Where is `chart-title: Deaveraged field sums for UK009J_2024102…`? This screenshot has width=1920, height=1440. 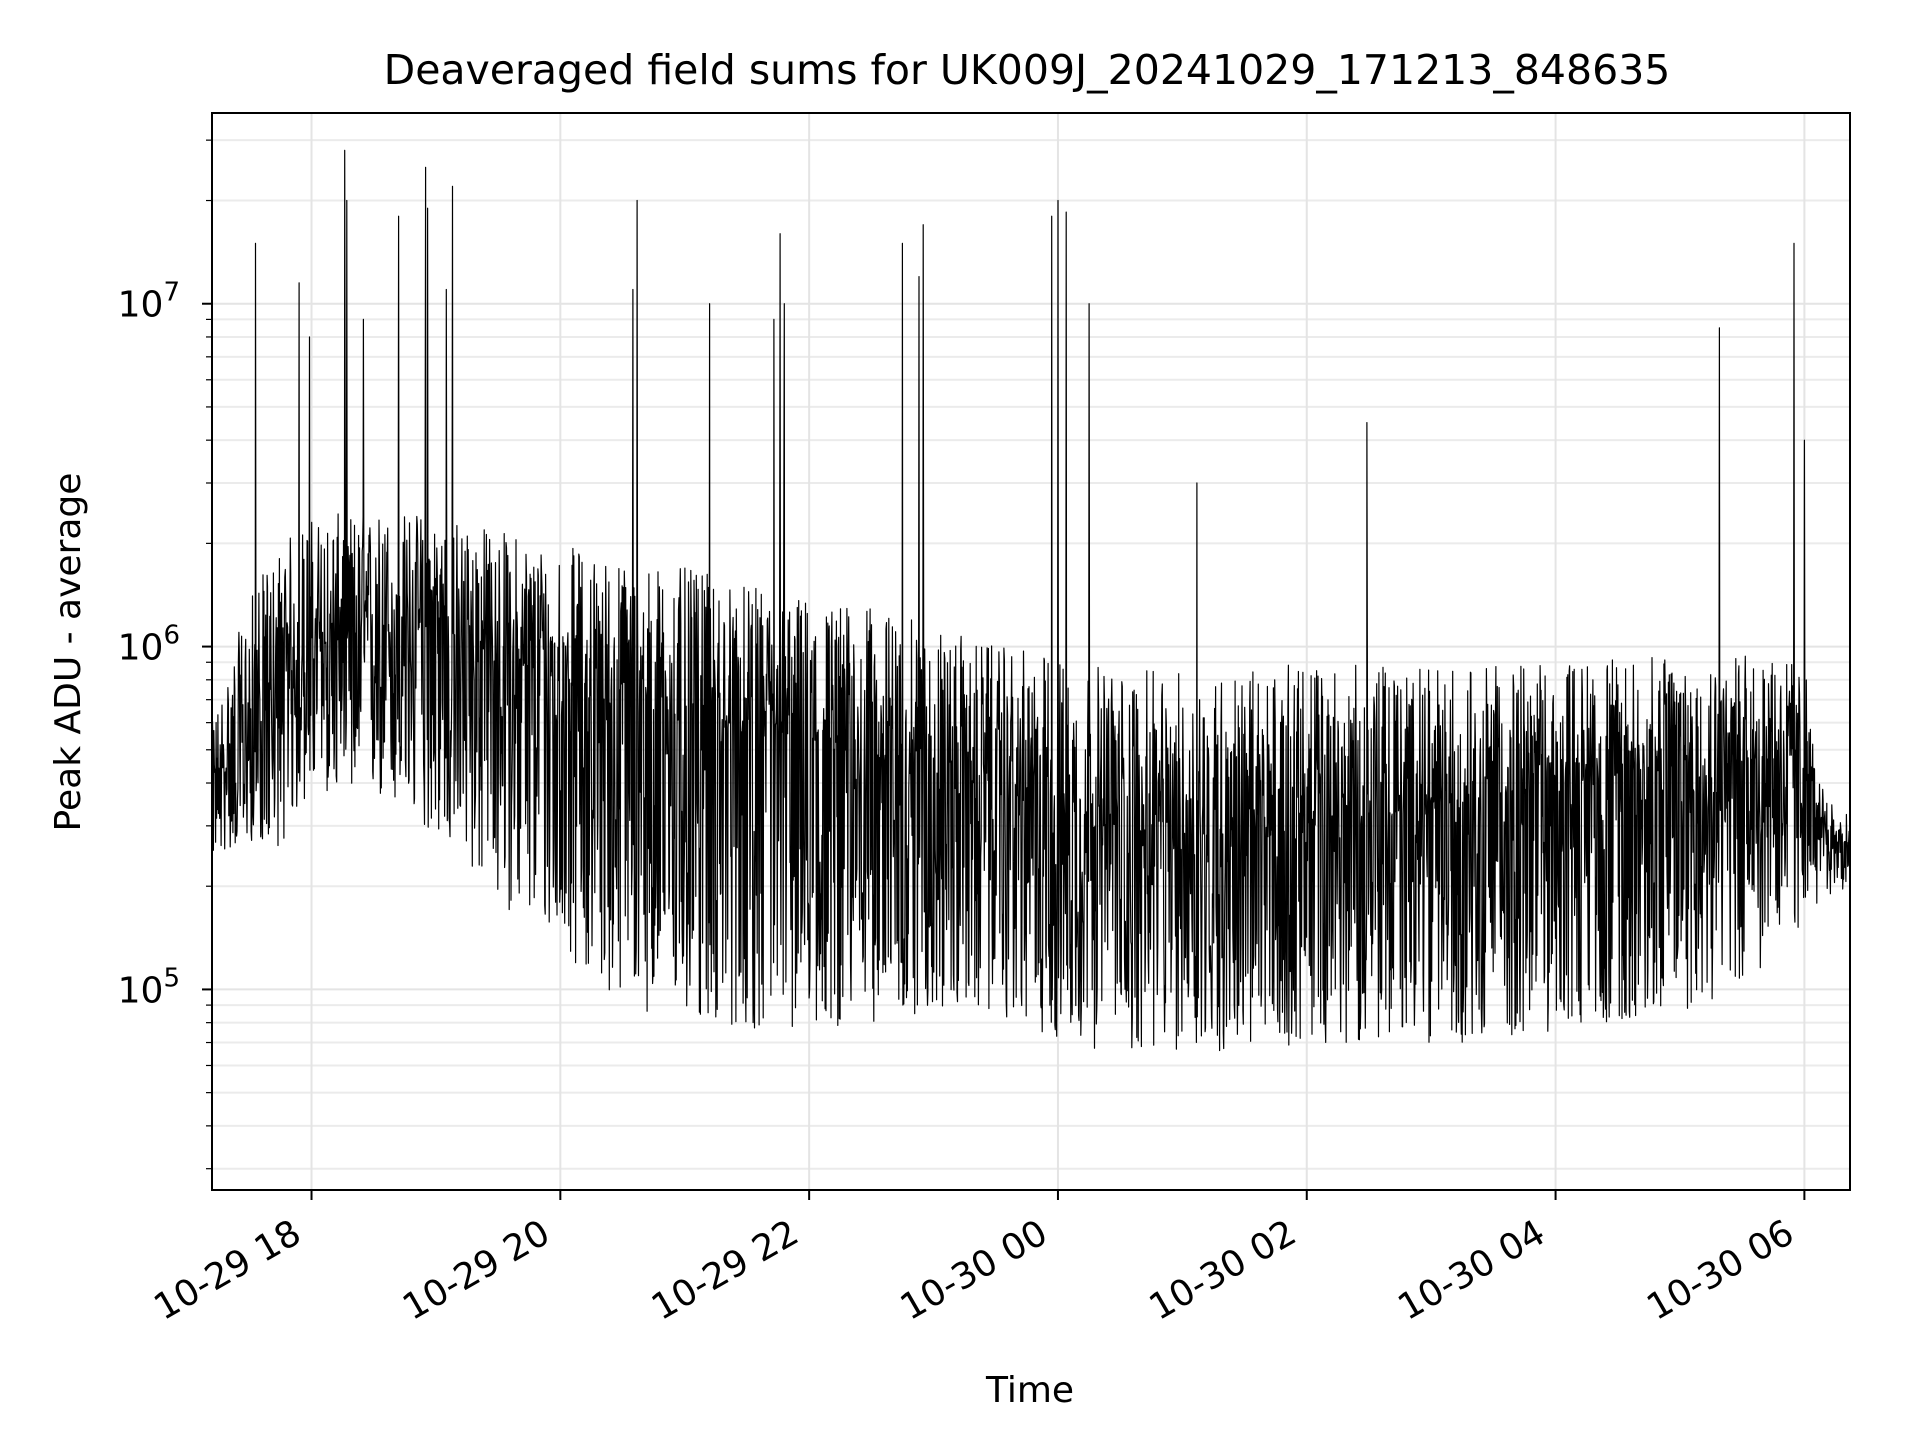
chart-title: Deaveraged field sums for UK009J_2024102… is located at coordinates (1027, 70).